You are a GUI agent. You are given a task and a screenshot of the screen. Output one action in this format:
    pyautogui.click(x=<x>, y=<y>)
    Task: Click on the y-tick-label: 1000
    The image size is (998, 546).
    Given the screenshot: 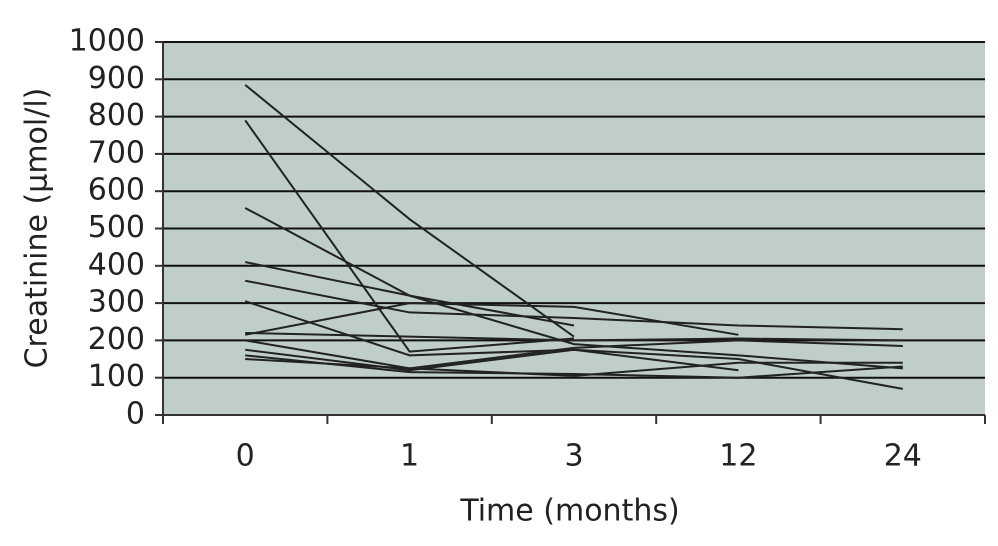 What is the action you would take?
    pyautogui.click(x=107, y=41)
    